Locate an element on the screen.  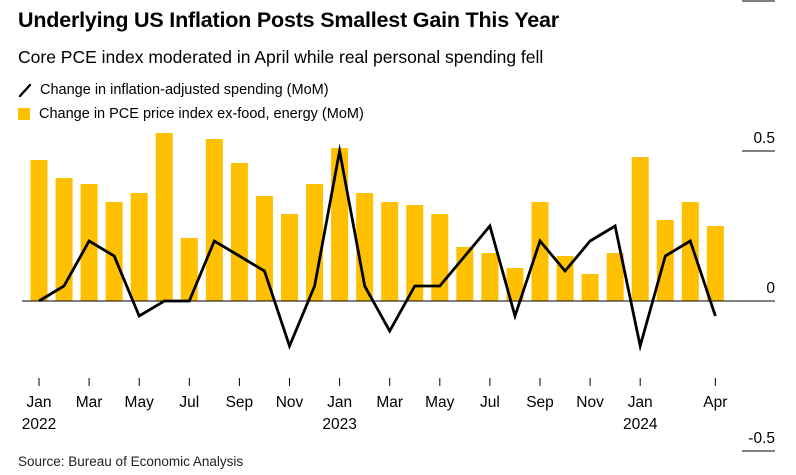
x-year-label: 2023 is located at coordinates (339, 424).